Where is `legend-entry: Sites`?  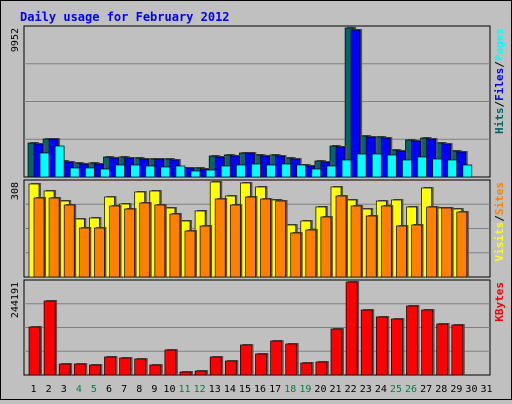
legend-entry: Sites is located at coordinates (499, 198).